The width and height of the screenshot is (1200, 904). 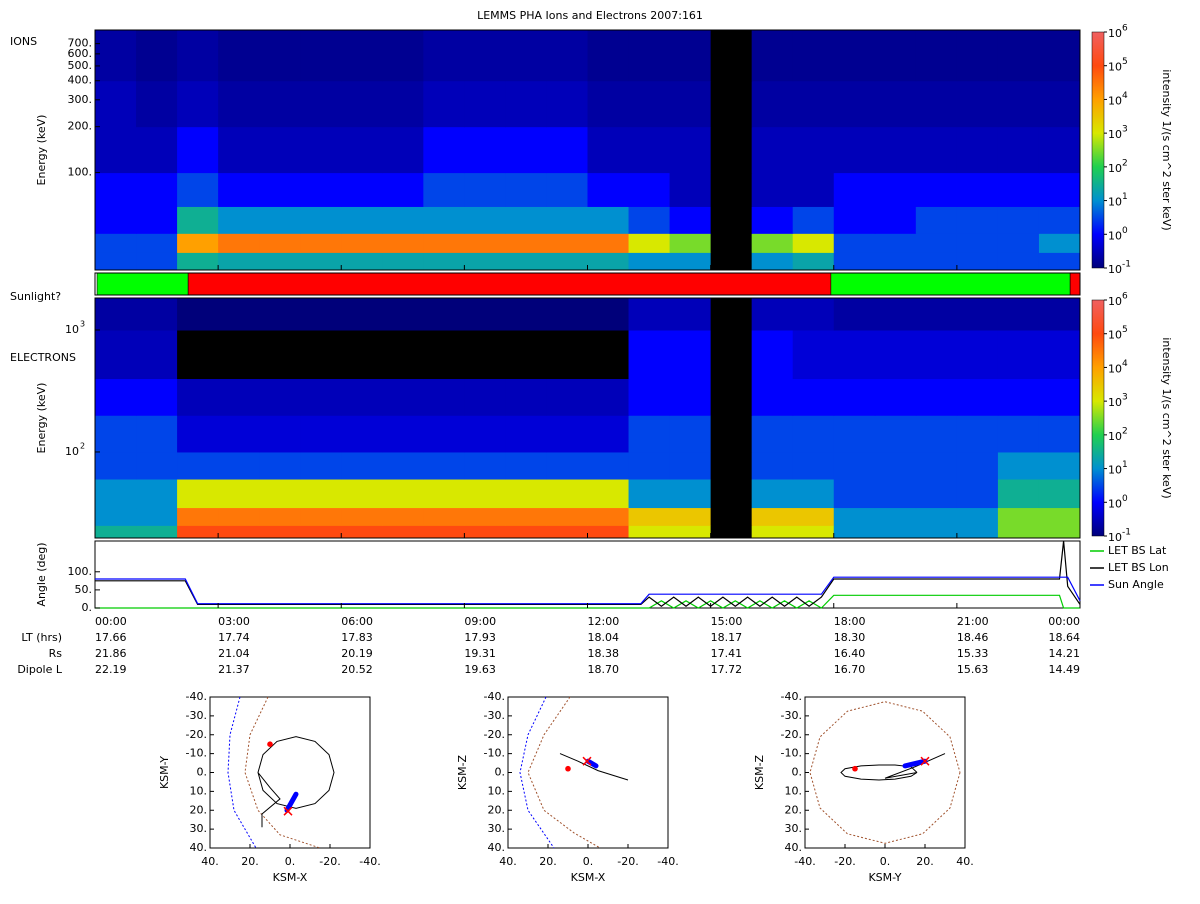 I want to click on x-tick-label: 40., so click(x=210, y=861).